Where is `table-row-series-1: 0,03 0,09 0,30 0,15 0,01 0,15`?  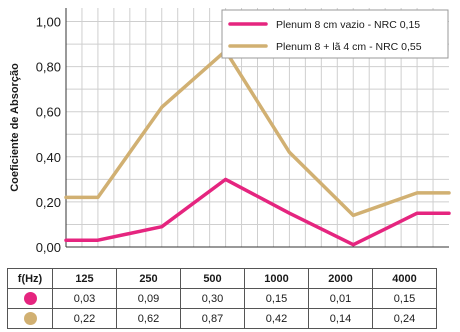
table-row-series-1: 0,03 0,09 0,30 0,15 0,01 0,15 is located at coordinates (222, 298).